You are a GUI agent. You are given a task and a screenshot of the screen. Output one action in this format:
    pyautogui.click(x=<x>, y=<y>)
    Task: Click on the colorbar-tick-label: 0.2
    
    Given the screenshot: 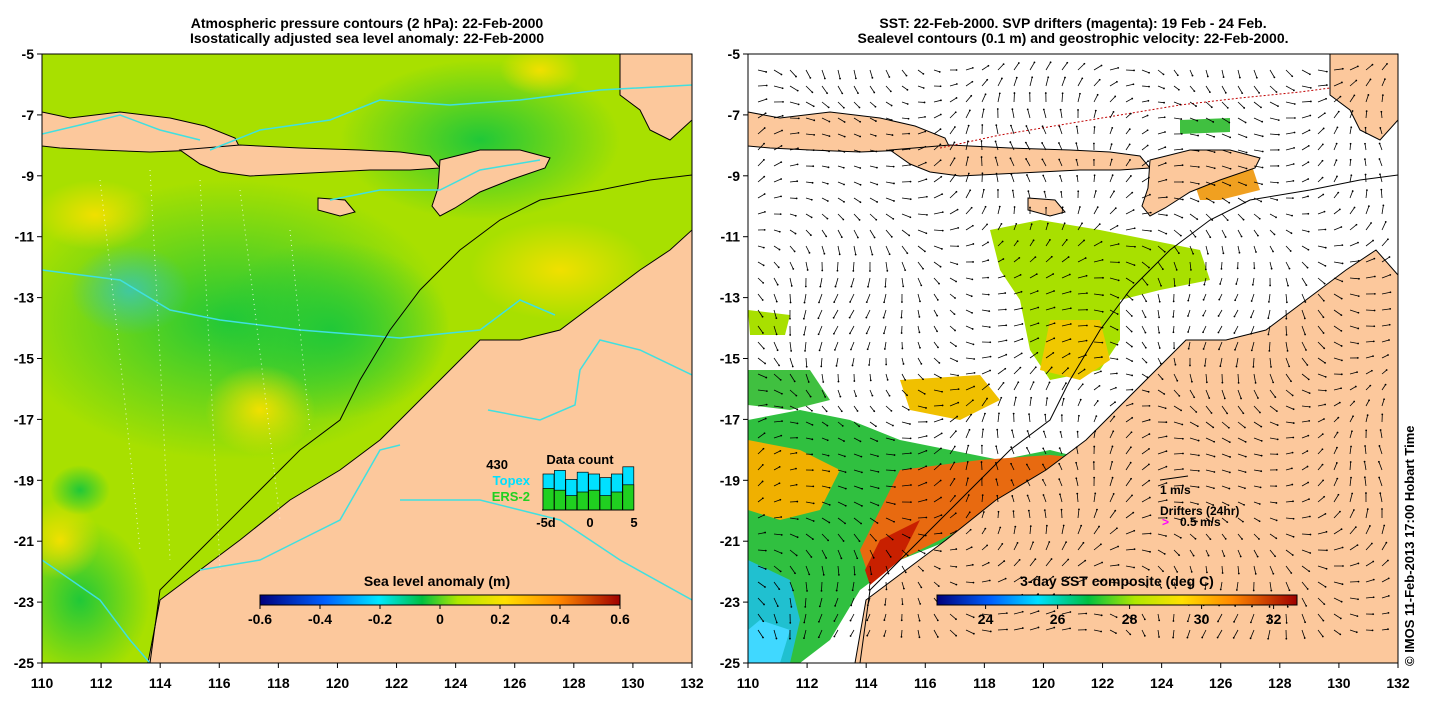 What is the action you would take?
    pyautogui.click(x=500, y=619)
    